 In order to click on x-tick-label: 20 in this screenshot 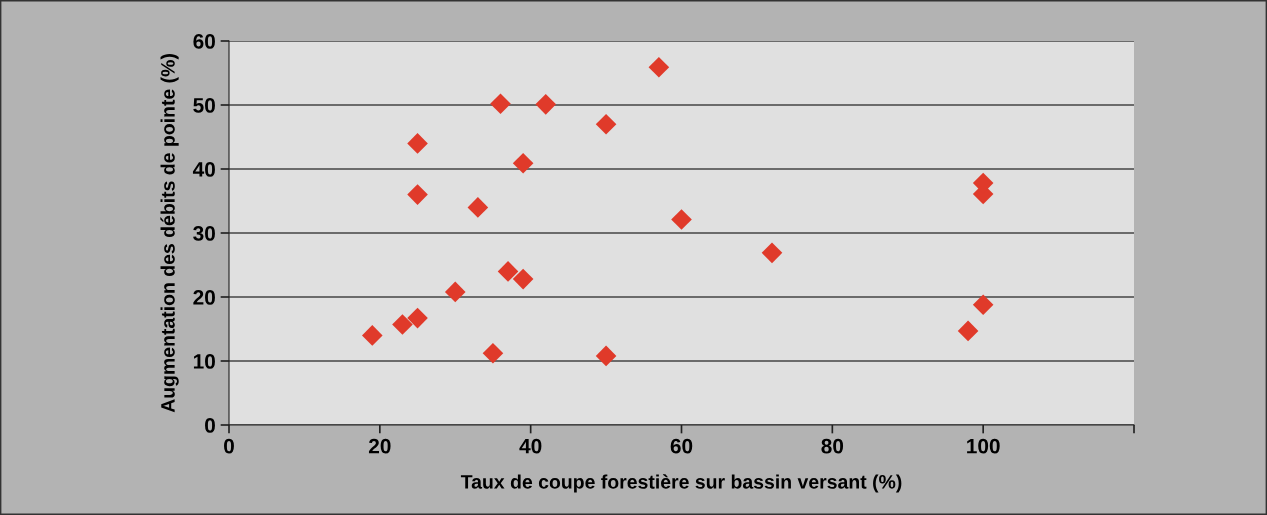, I will do `click(379, 446)`.